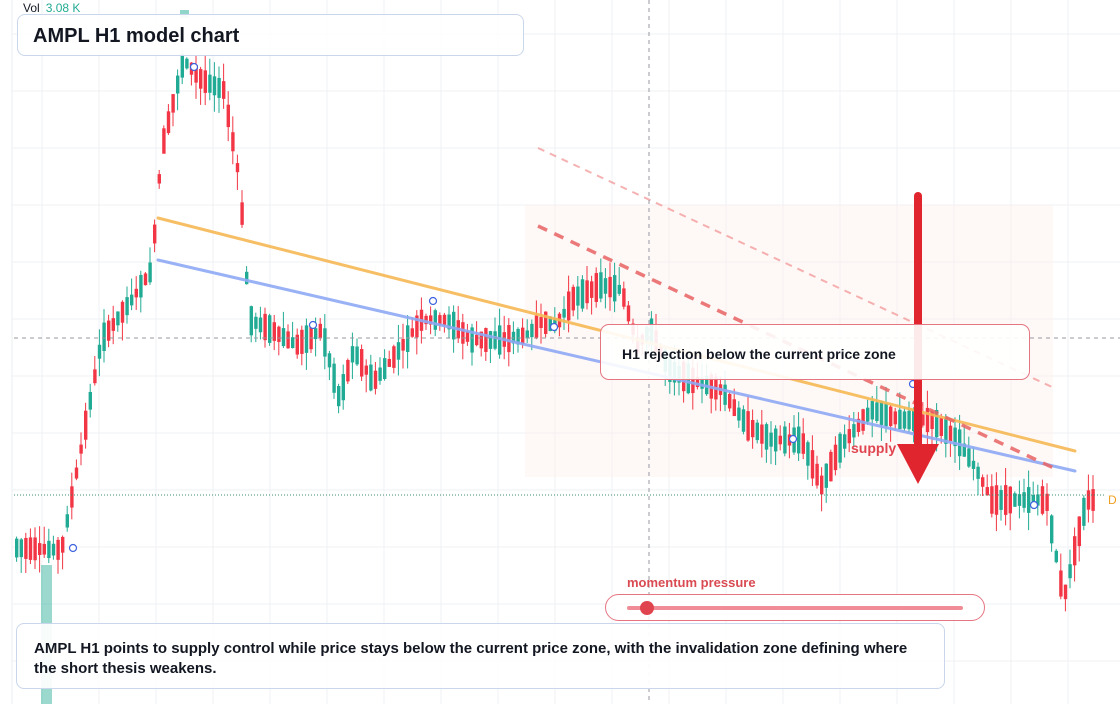 The width and height of the screenshot is (1120, 704). I want to click on momentum-slider, so click(795, 607).